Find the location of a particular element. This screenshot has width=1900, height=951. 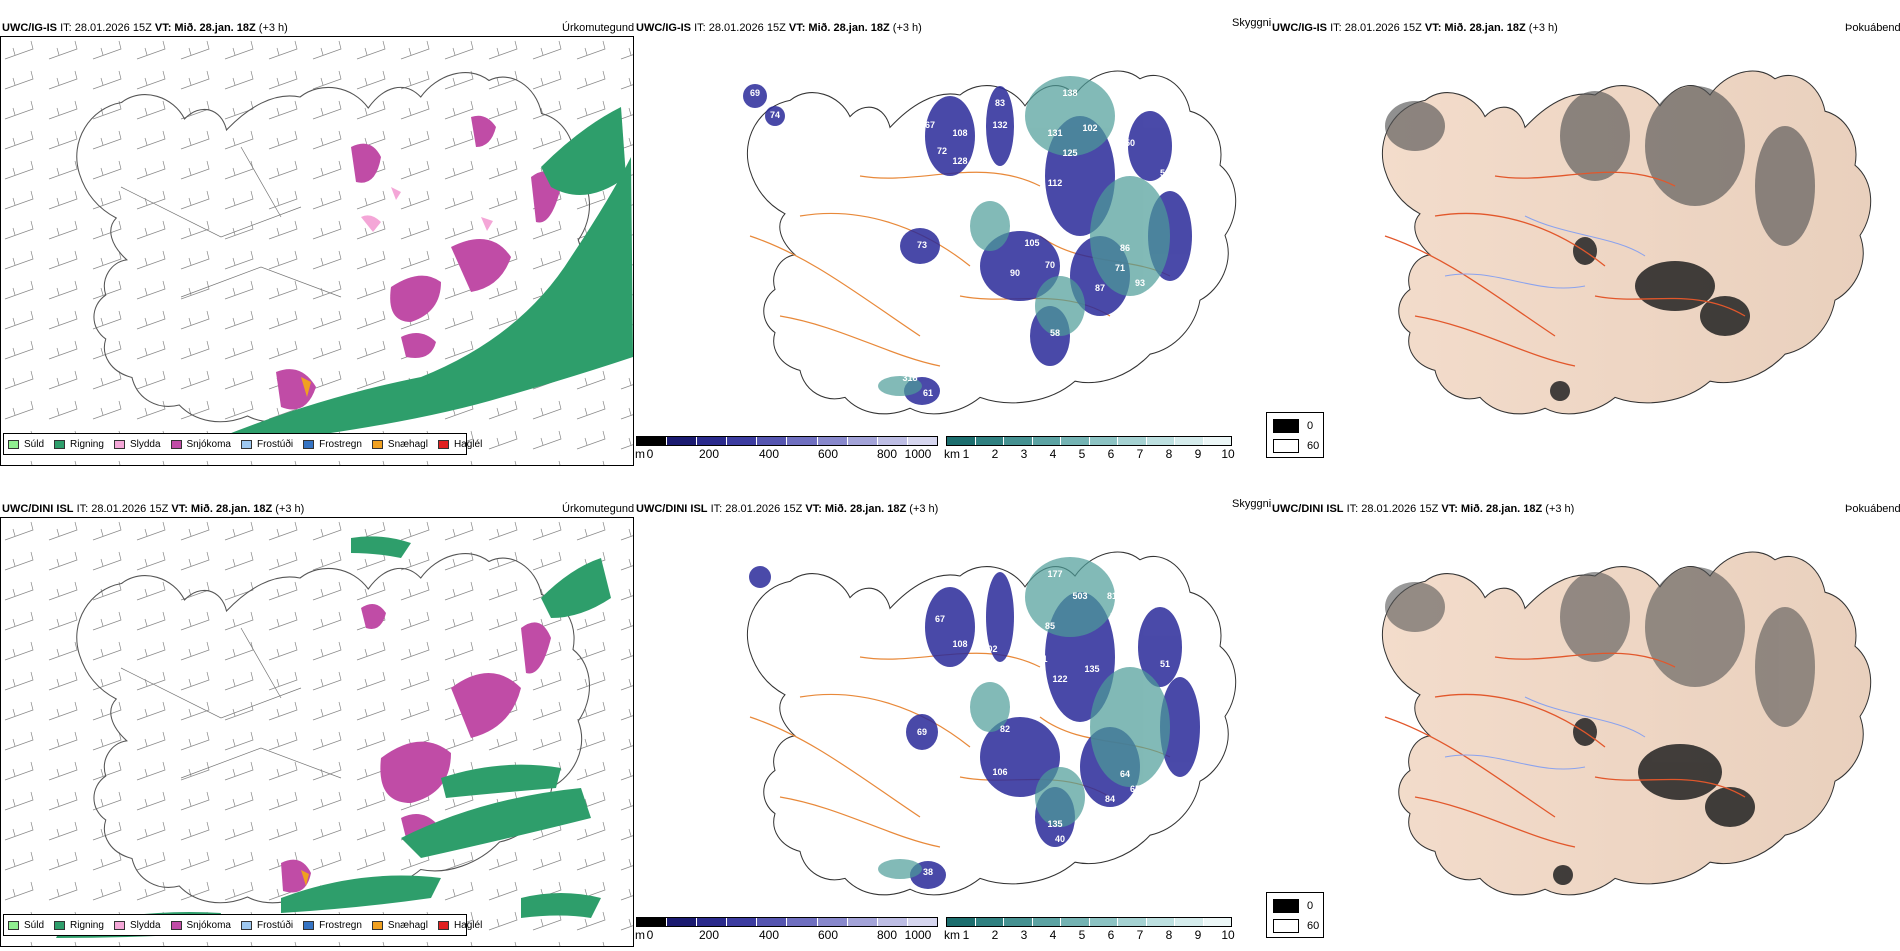

tick-label: 7 is located at coordinates (1140, 454).